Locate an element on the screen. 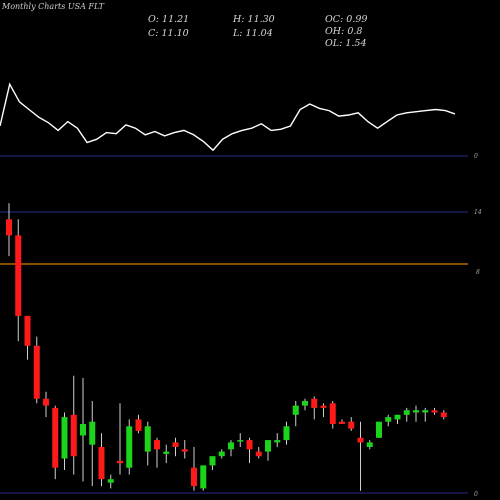 The width and height of the screenshot is (500, 500). ol-readout: OL: 1.54 is located at coordinates (346, 43).